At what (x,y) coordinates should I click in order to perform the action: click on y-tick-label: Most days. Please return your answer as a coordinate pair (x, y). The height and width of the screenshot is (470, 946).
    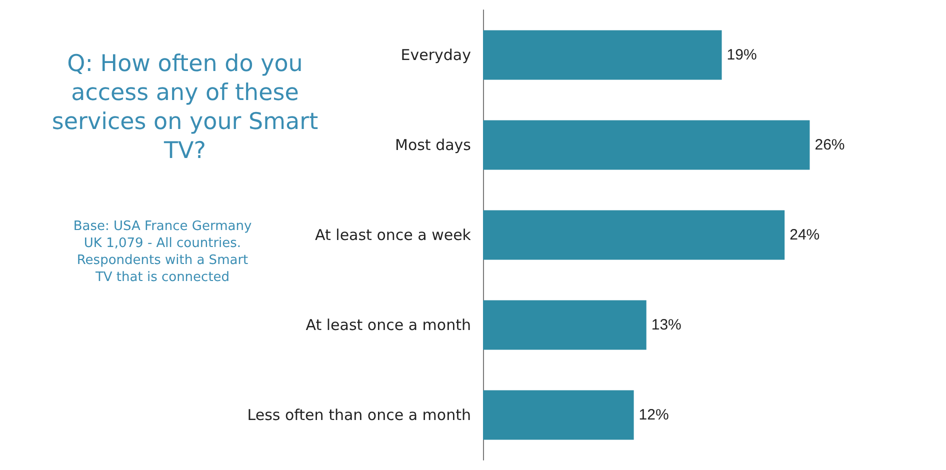
    Looking at the image, I should click on (433, 145).